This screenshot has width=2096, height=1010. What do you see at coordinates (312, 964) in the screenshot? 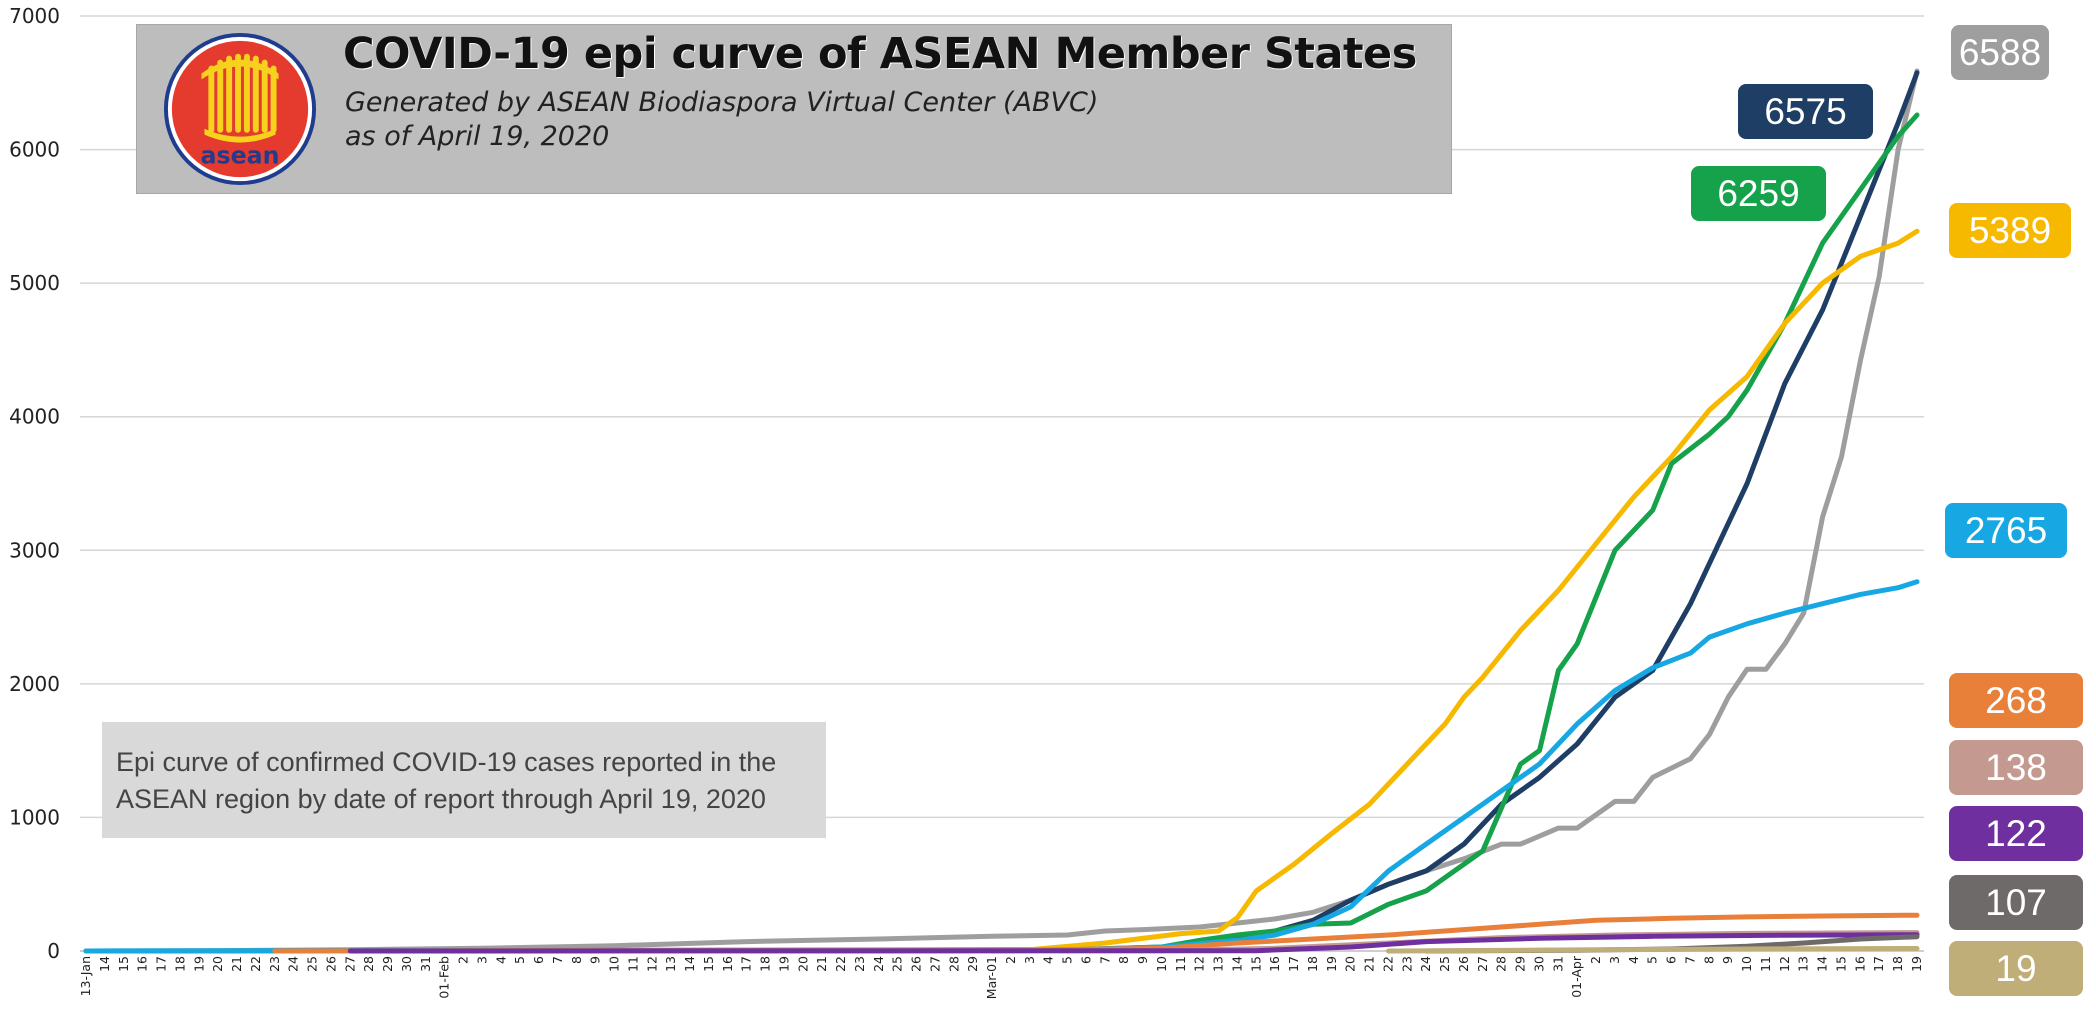
I see `x-tick-label: 25` at bounding box center [312, 964].